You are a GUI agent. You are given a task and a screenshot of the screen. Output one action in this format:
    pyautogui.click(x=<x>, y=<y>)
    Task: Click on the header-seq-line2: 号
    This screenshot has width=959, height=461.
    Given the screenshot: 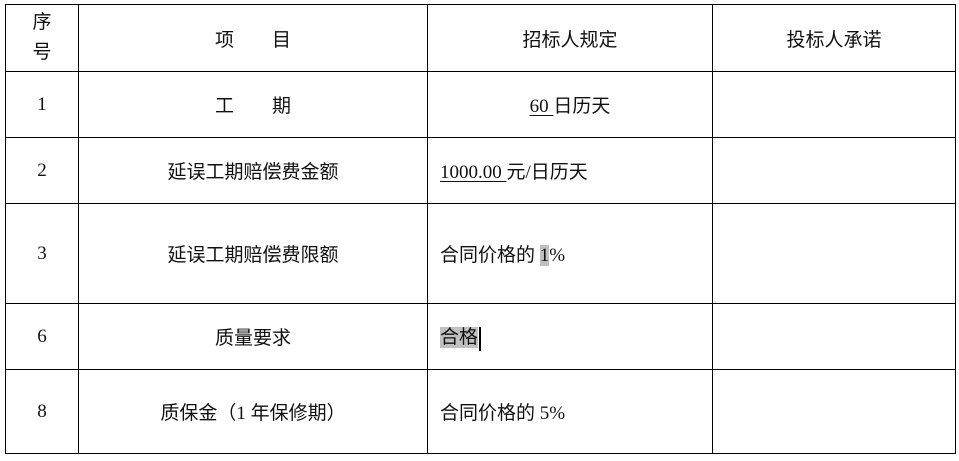 What is the action you would take?
    pyautogui.click(x=42, y=52)
    